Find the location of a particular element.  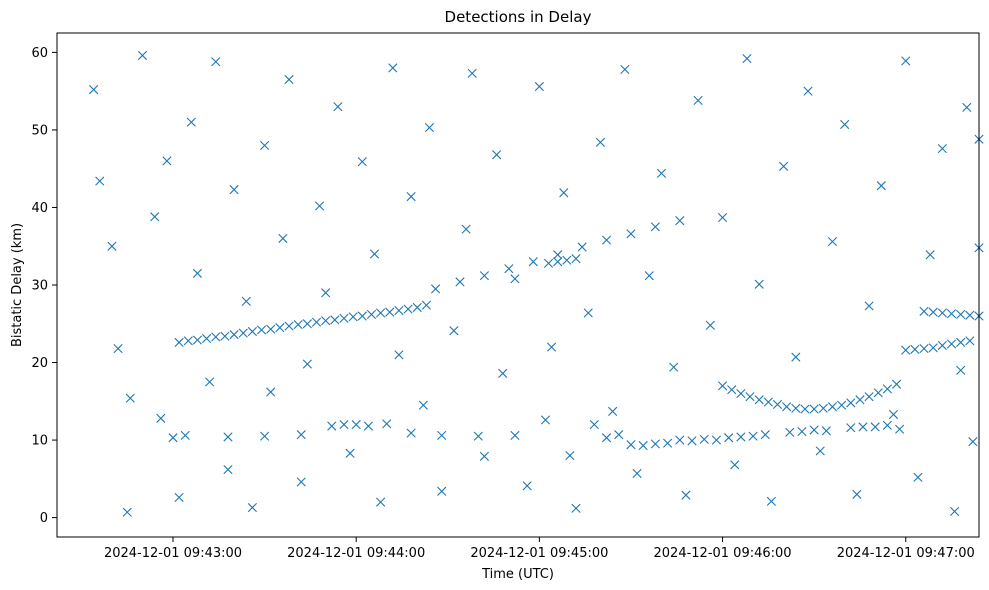

x-axis-label: Time (UTC) is located at coordinates (517, 574).